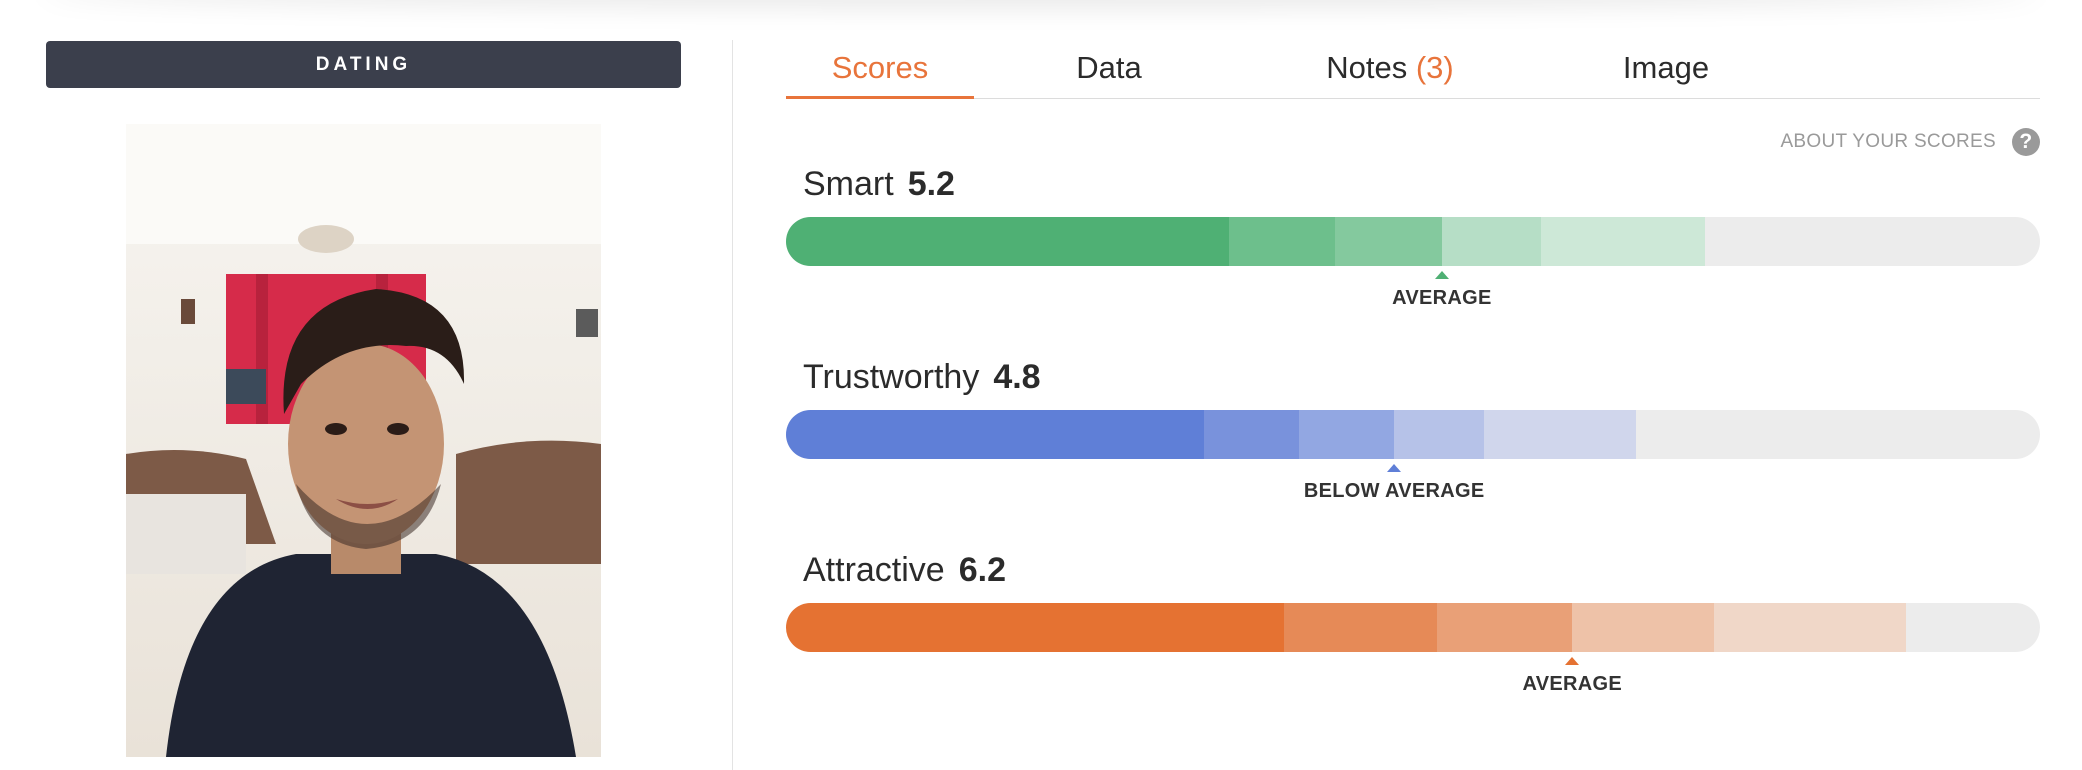 Image resolution: width=2082 pixels, height=770 pixels. I want to click on tab-notes: Notes (3), so click(1390, 73).